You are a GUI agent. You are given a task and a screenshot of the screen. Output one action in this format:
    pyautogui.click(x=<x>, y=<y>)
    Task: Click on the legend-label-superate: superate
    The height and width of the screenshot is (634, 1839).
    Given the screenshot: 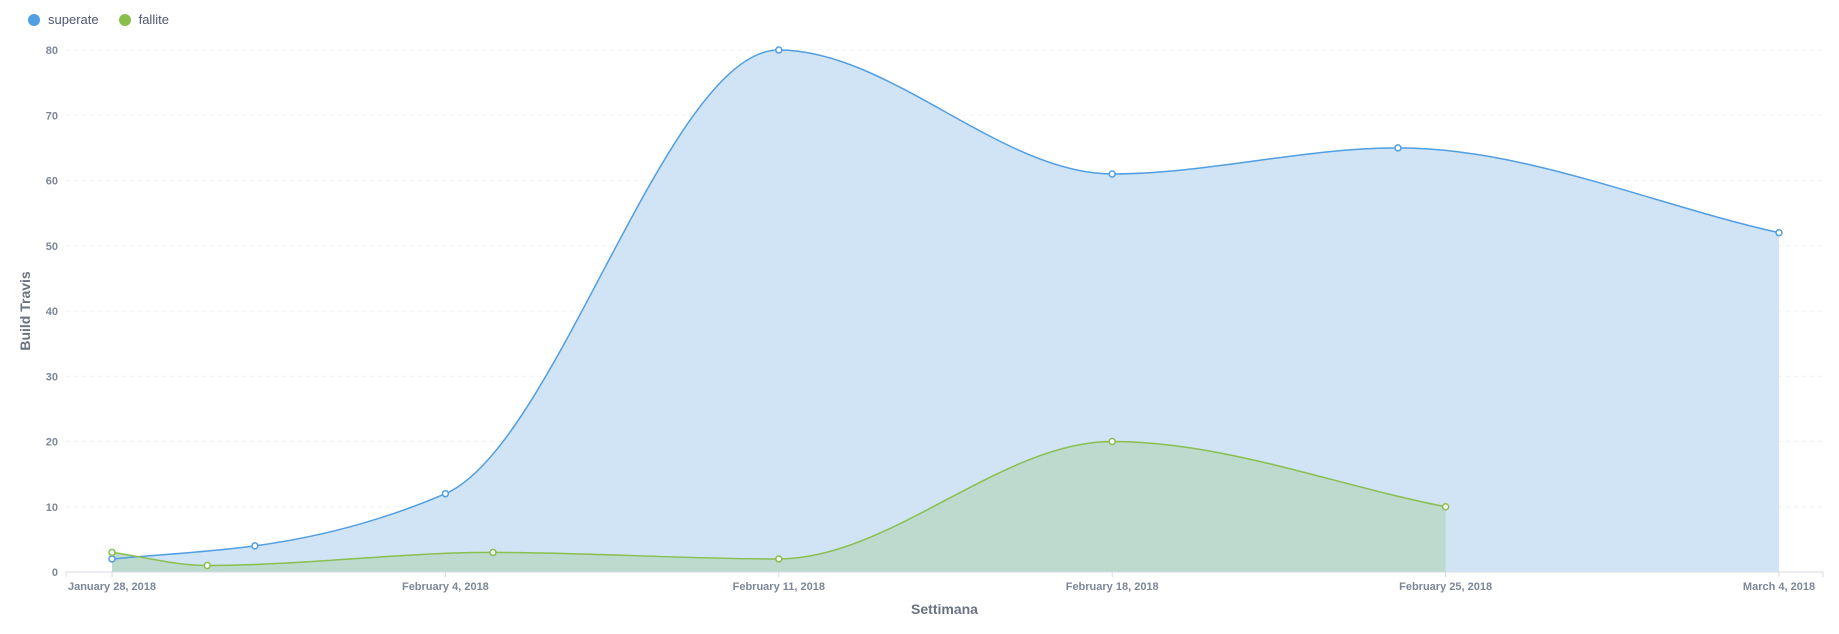 What is the action you would take?
    pyautogui.click(x=73, y=19)
    